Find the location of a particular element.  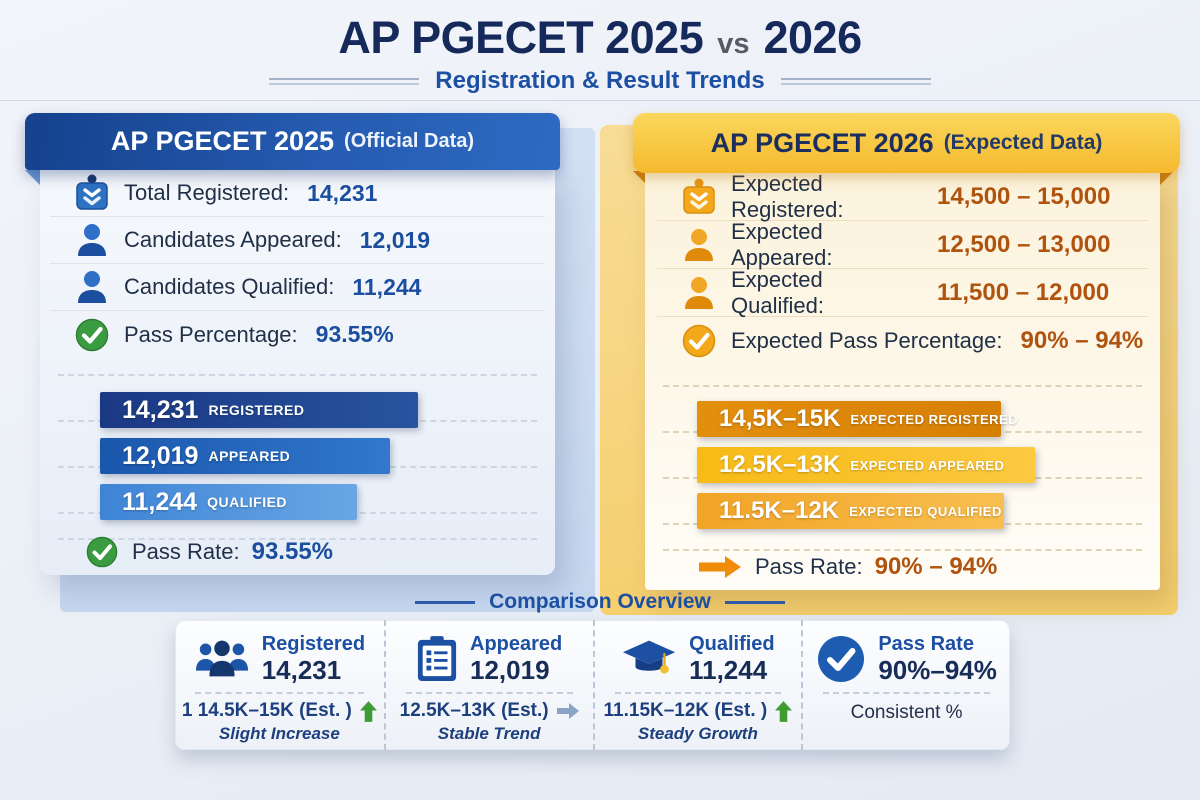

appeared-bar: 12,019 APPEARED is located at coordinates (245, 456).